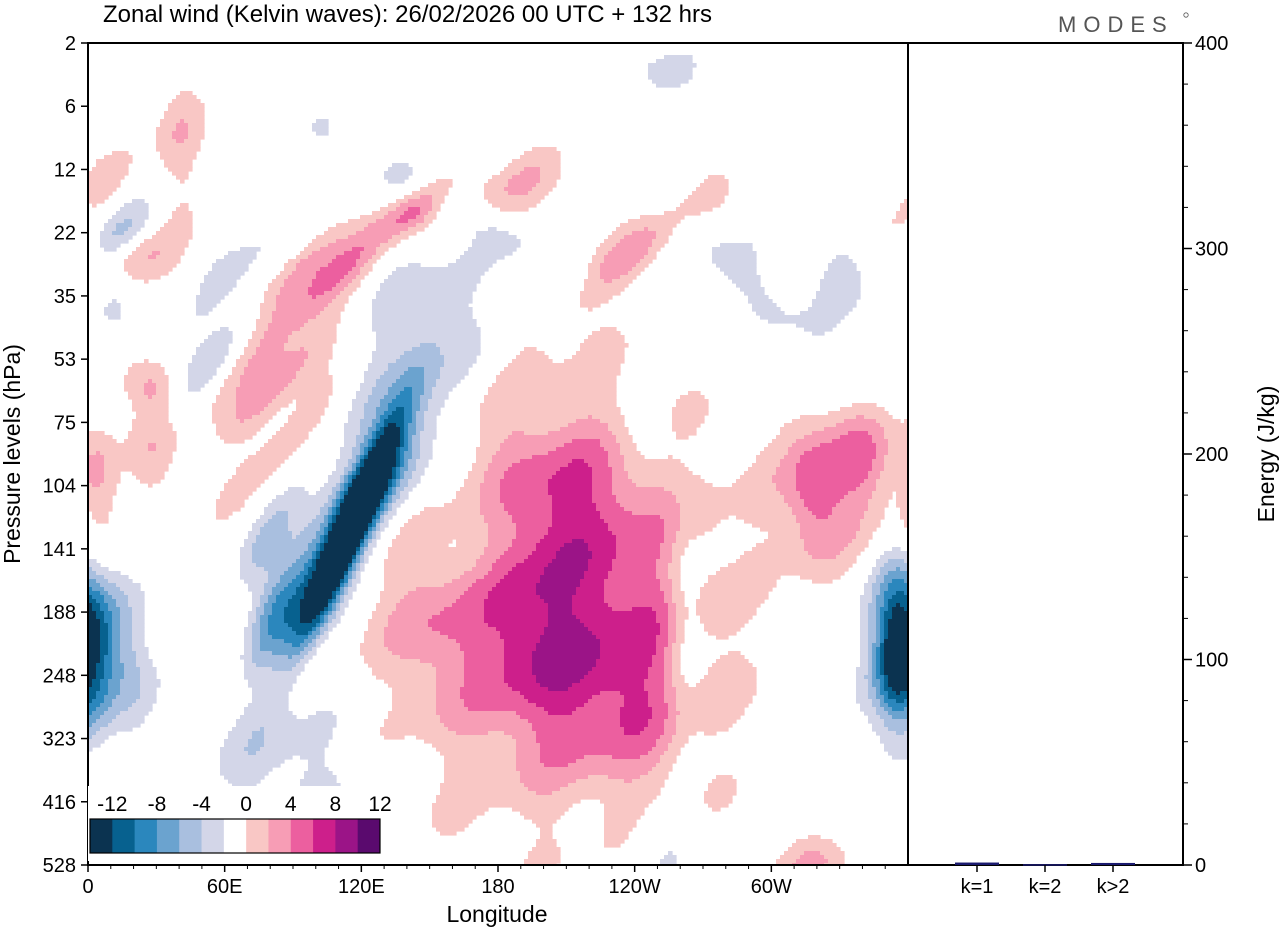 The width and height of the screenshot is (1280, 930). What do you see at coordinates (12, 454) in the screenshot?
I see `y-axis-label: Pressure levels (hPa)` at bounding box center [12, 454].